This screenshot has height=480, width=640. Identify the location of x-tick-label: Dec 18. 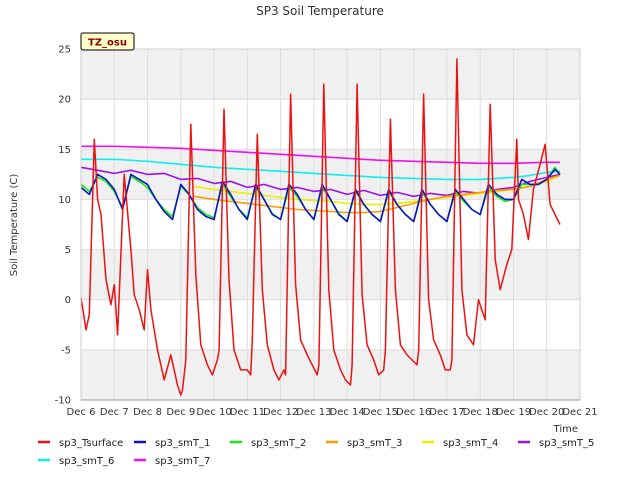
(480, 412).